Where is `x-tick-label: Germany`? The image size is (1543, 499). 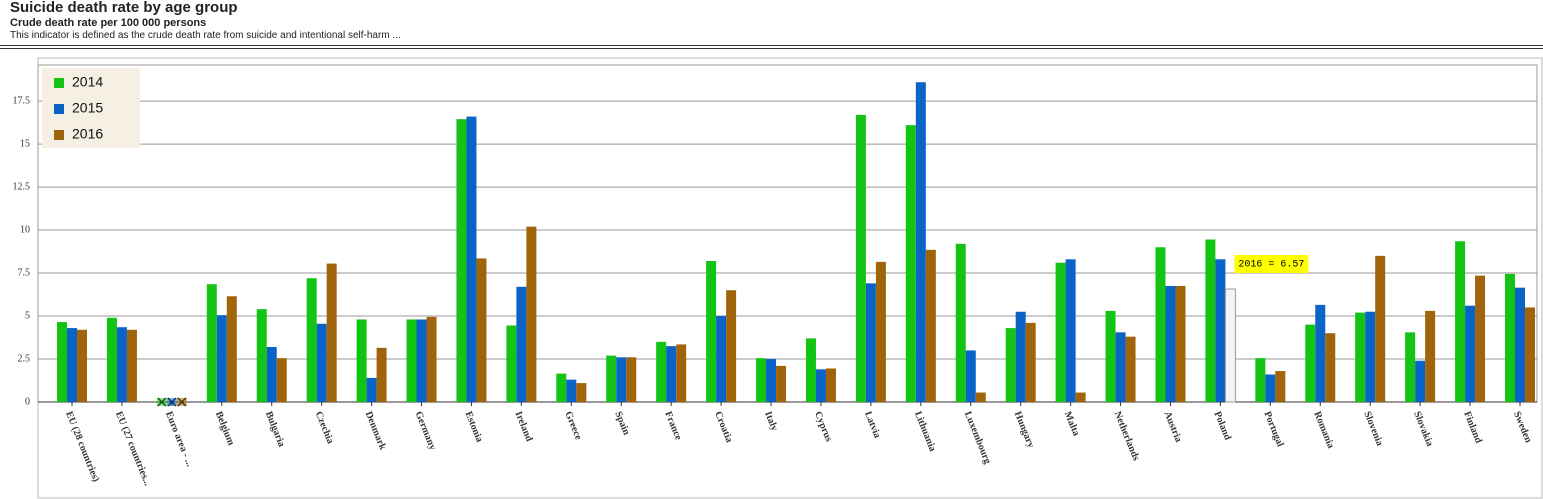 x-tick-label: Germany is located at coordinates (425, 431).